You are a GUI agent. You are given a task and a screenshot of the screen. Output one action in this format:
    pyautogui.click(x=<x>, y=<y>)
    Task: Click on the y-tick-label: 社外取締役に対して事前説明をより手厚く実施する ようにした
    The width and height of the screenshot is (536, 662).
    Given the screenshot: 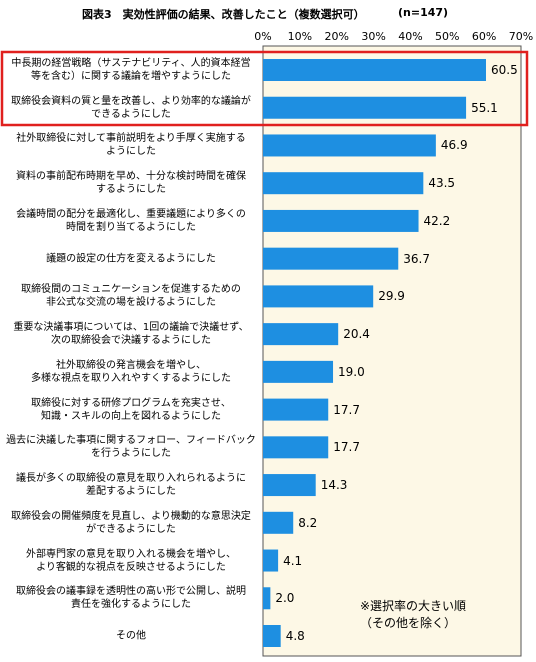 What is the action you would take?
    pyautogui.click(x=131, y=145)
    